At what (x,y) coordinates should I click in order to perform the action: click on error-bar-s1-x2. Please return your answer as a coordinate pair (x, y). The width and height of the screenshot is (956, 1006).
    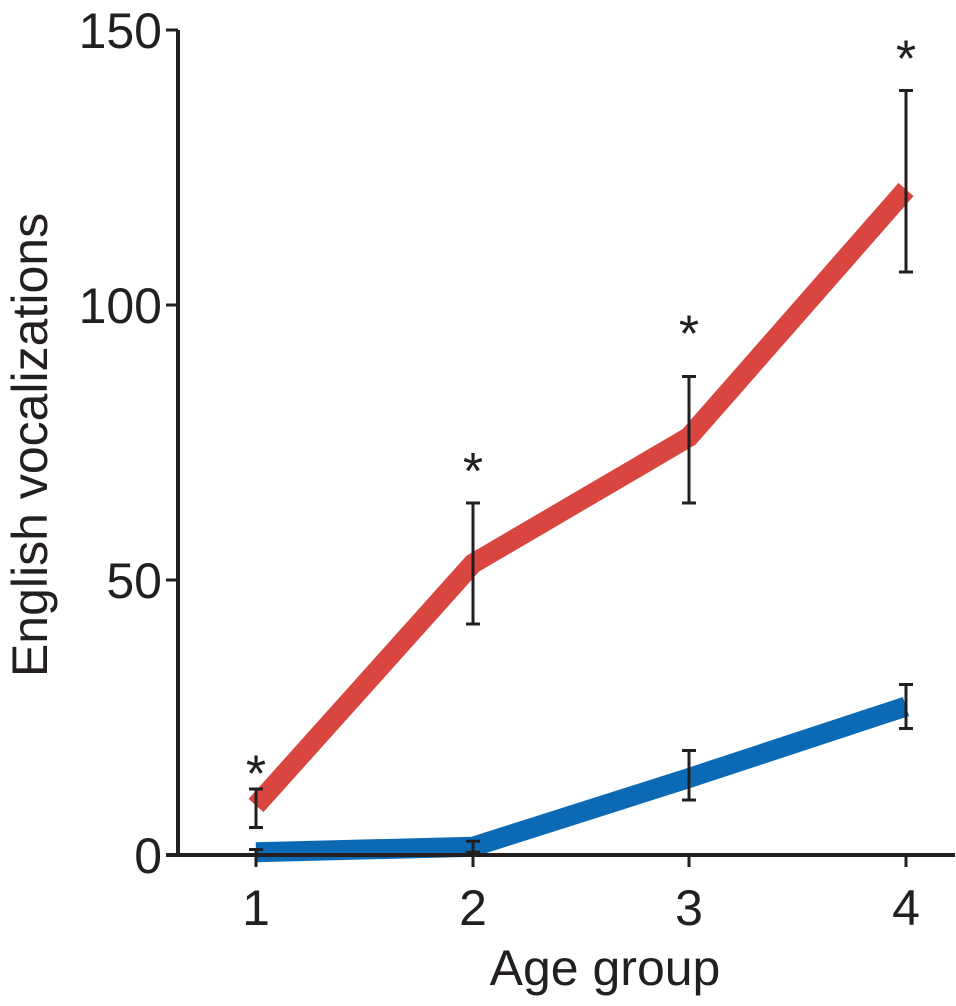
    Looking at the image, I should click on (473, 563).